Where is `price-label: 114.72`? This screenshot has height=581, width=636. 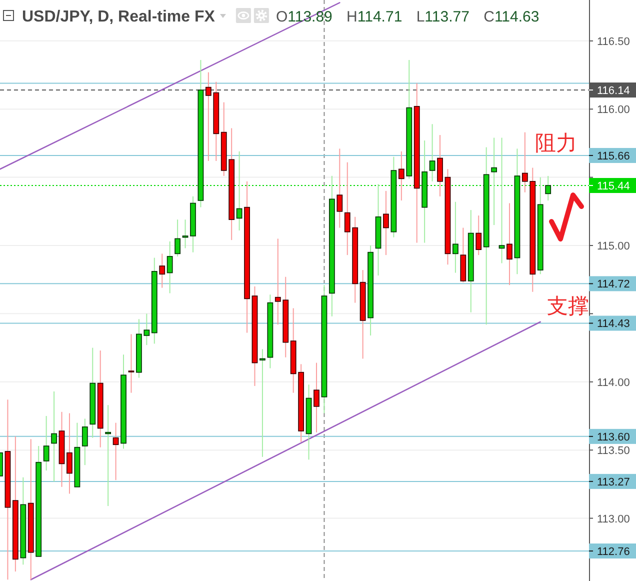
price-label: 114.72 is located at coordinates (612, 284).